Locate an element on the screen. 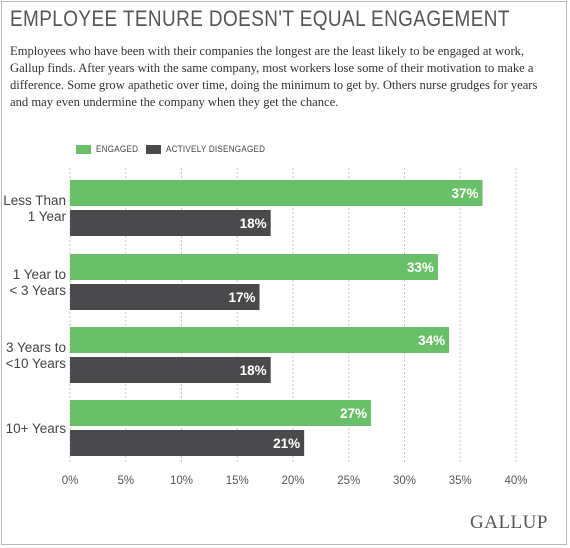 The height and width of the screenshot is (548, 570). x-tick-label: 25% is located at coordinates (348, 481).